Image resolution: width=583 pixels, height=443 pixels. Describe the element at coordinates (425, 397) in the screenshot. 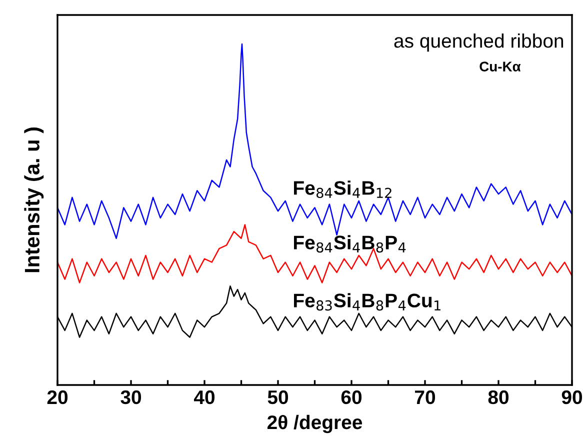

I see `x-tick-label: 70` at that location.